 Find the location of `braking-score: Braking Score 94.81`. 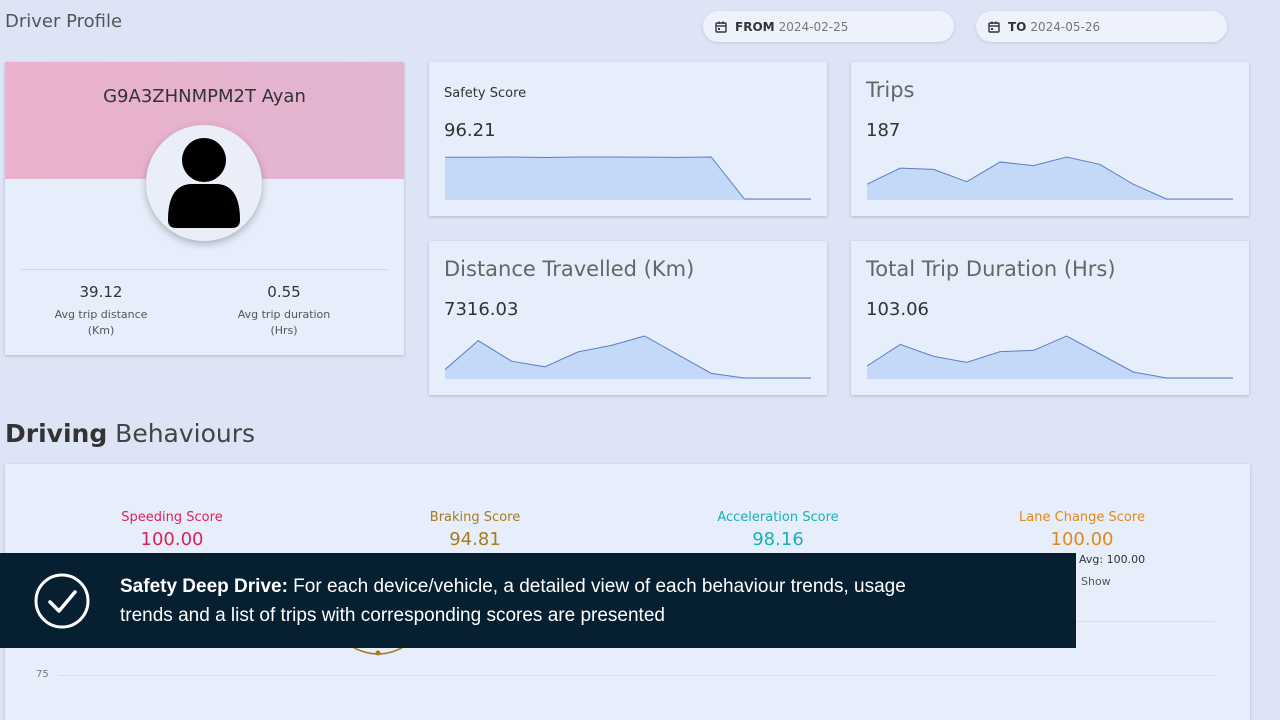

braking-score: Braking Score 94.81 is located at coordinates (475, 530).